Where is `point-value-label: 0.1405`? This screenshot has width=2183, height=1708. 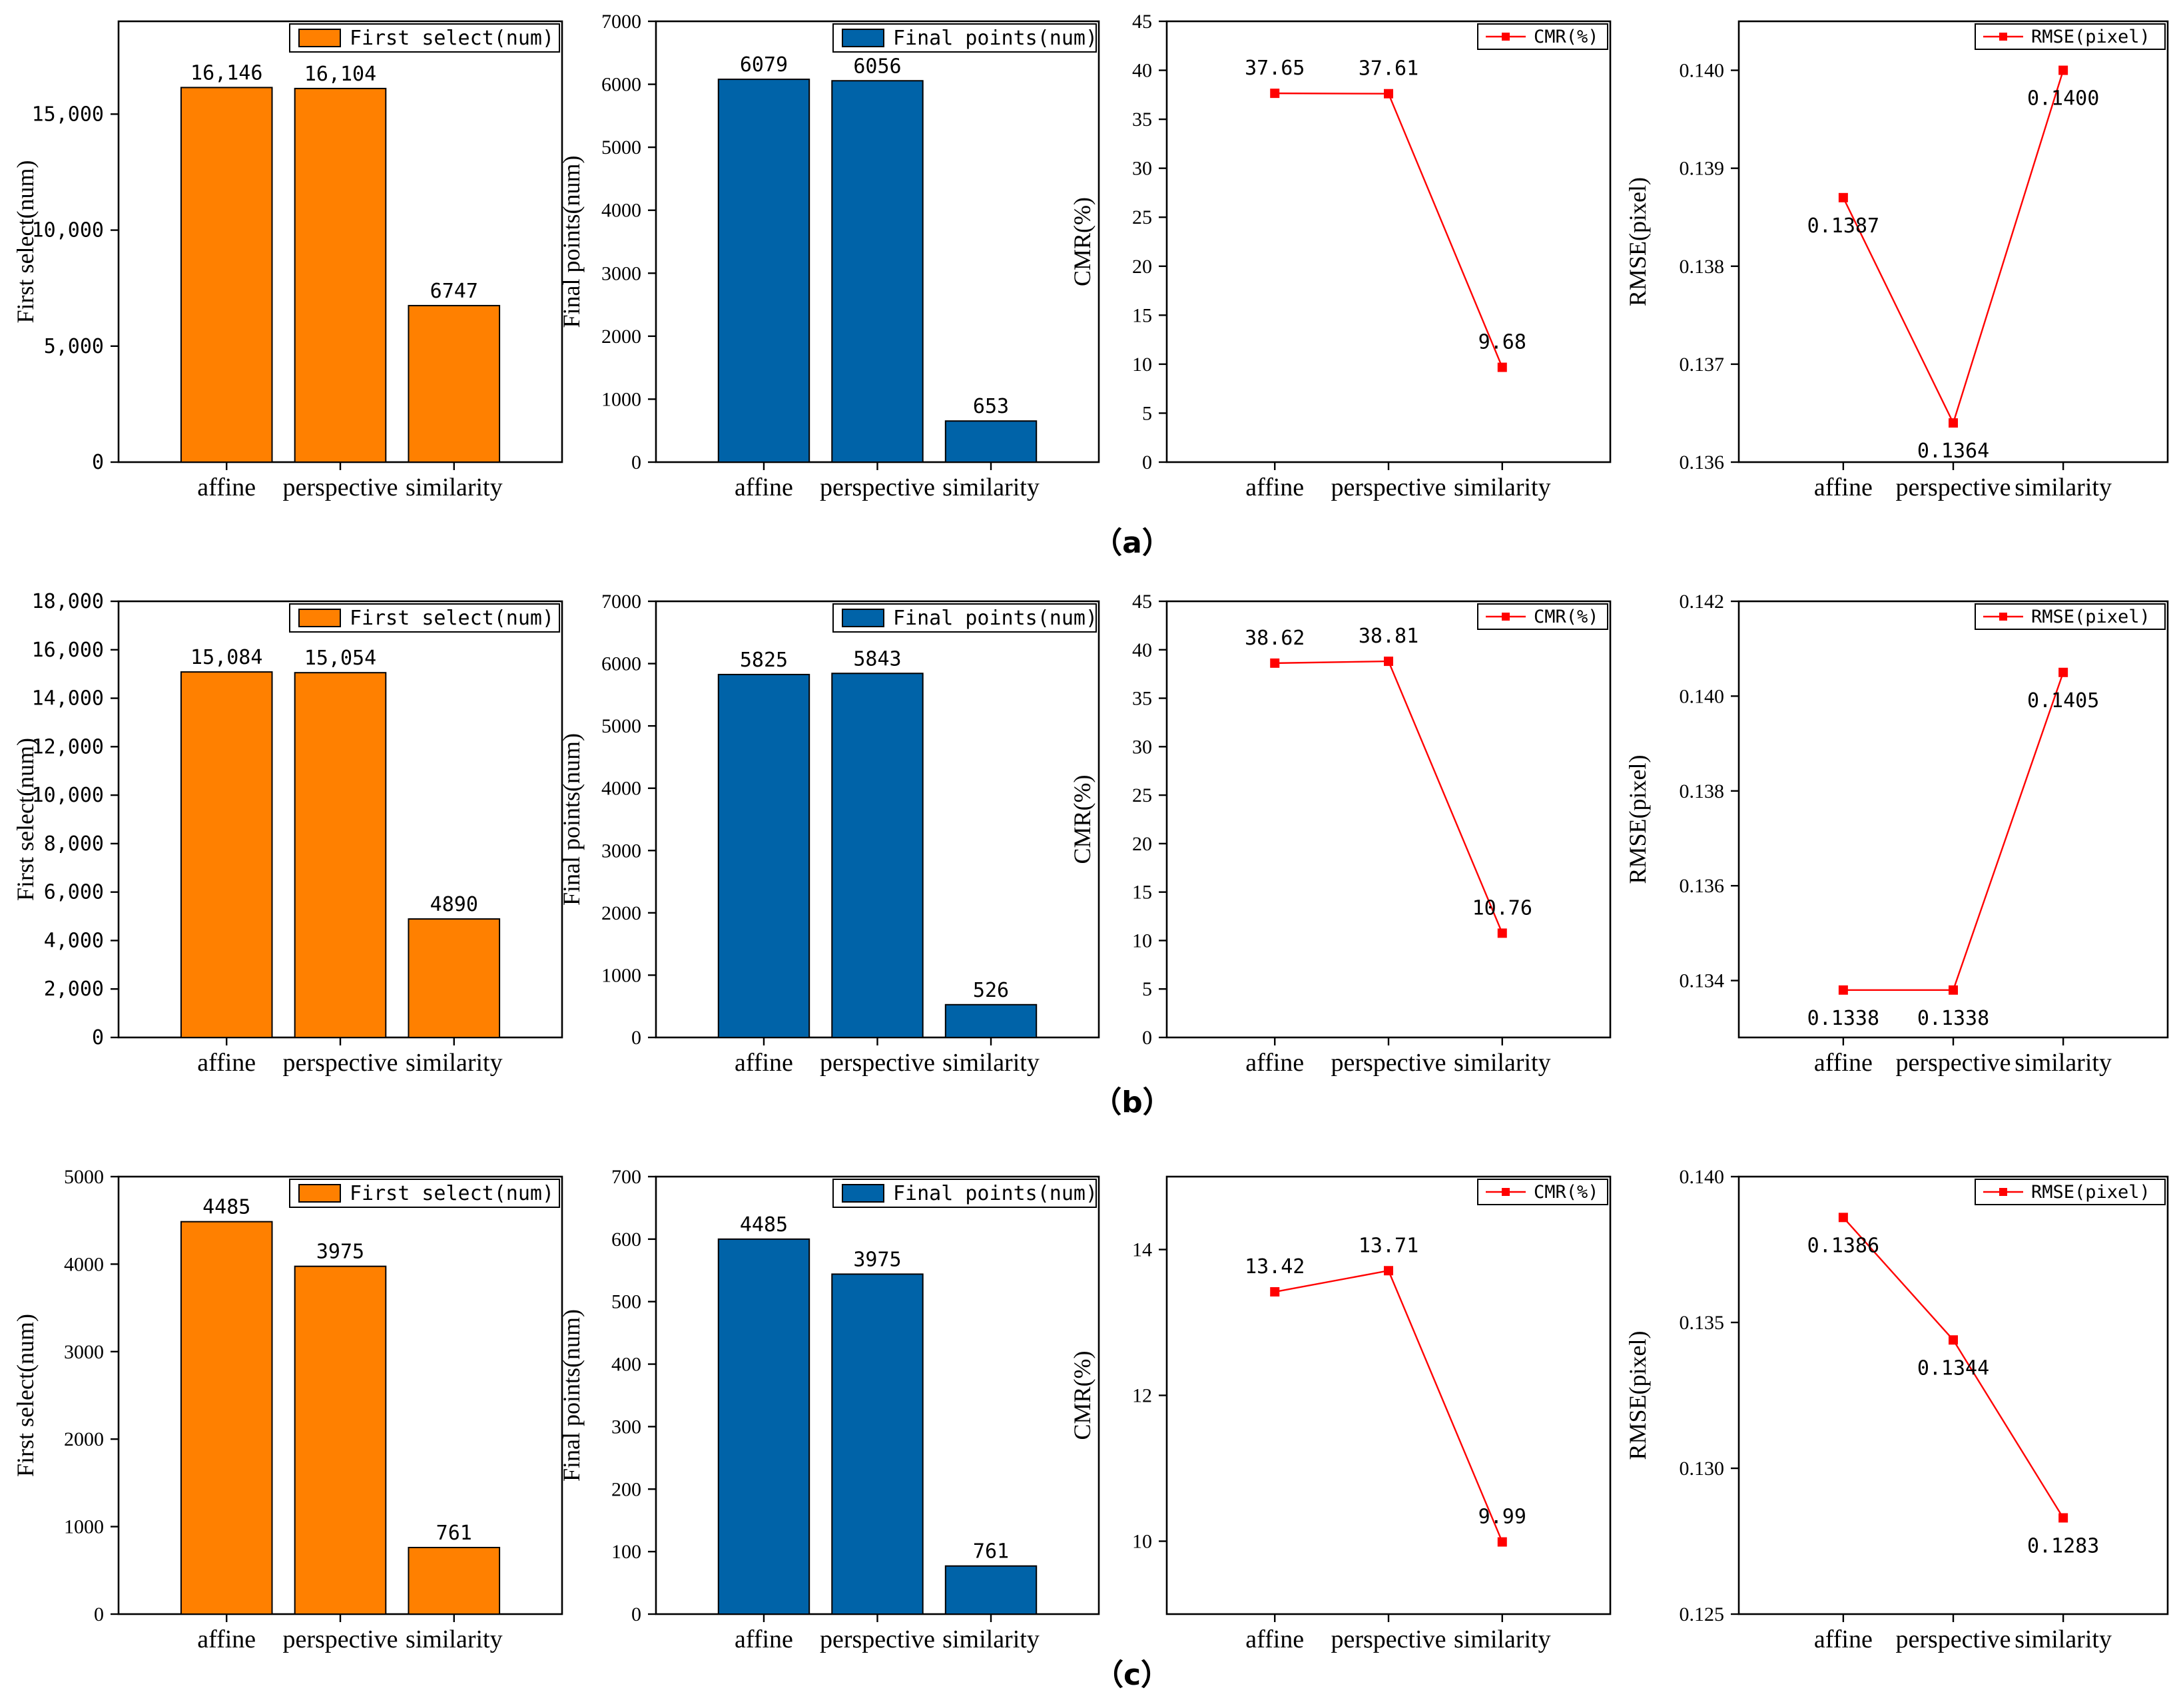
point-value-label: 0.1405 is located at coordinates (2063, 700).